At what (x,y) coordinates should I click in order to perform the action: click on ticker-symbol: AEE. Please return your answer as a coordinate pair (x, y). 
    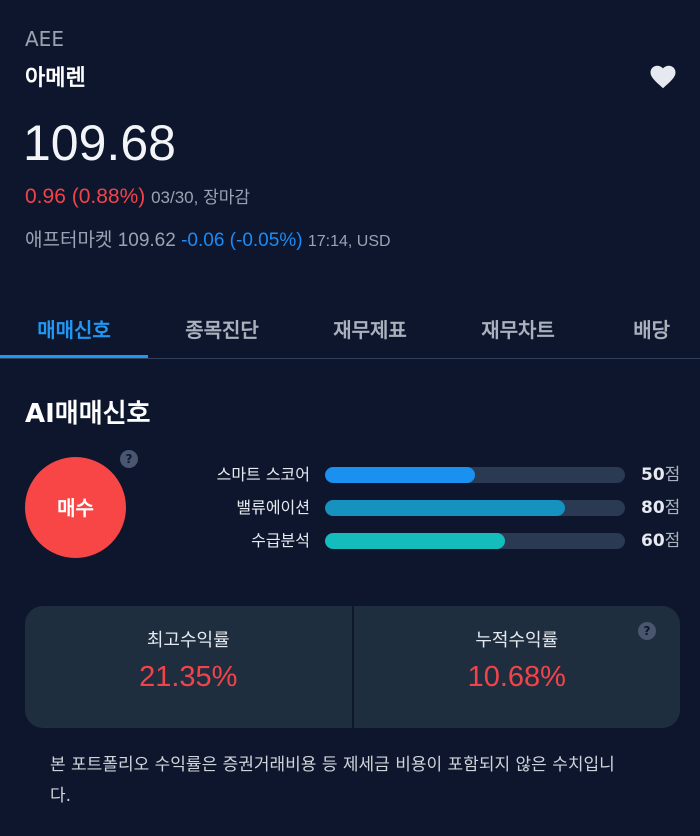
    Looking at the image, I should click on (44, 39).